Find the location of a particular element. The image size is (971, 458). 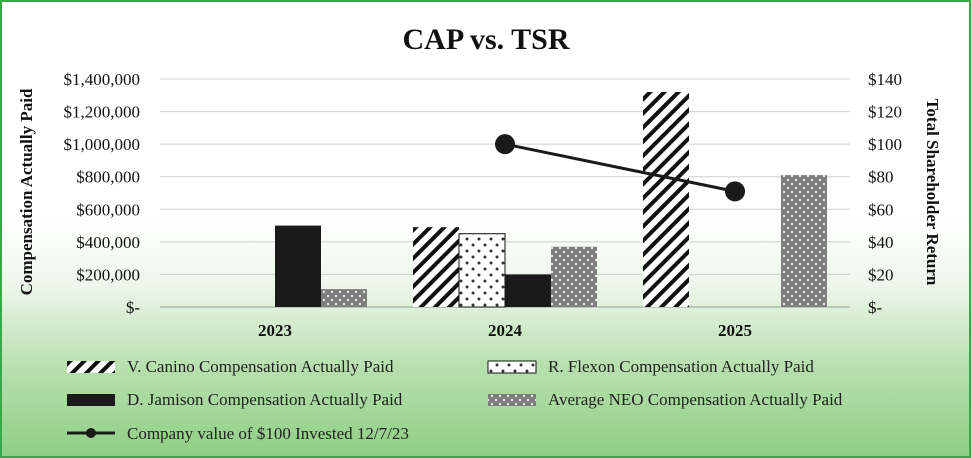

legend-label-tsr: Company value of $100 Invested 12/7/23 is located at coordinates (268, 433).